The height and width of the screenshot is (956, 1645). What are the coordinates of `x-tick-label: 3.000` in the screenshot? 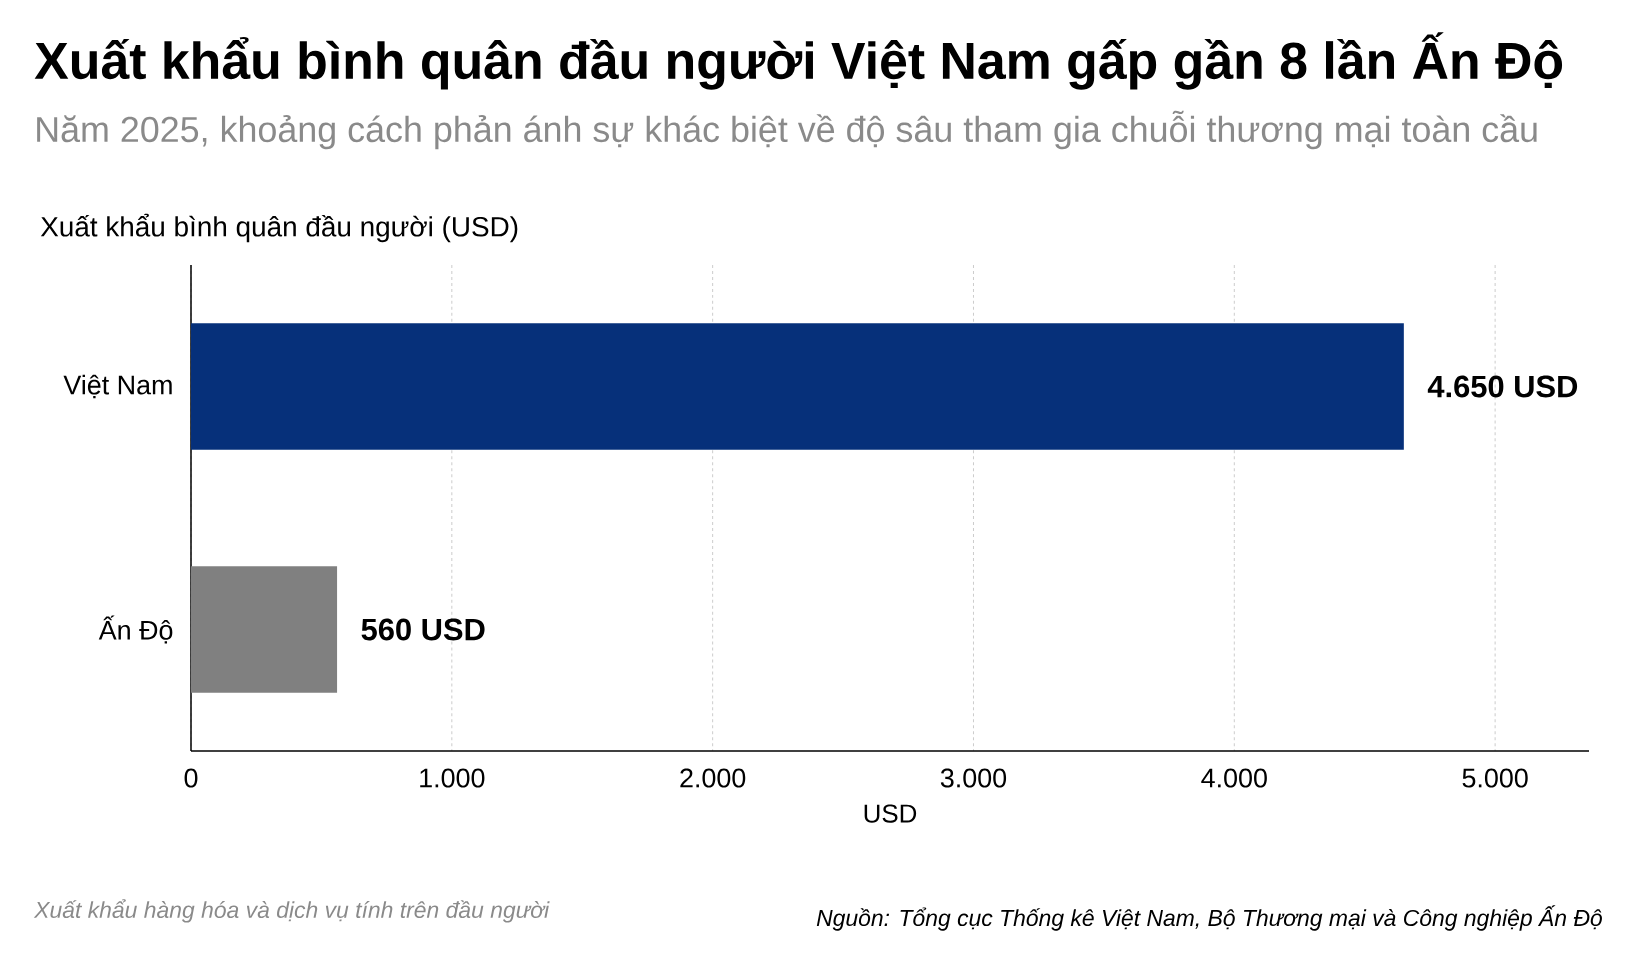 It's located at (973, 778).